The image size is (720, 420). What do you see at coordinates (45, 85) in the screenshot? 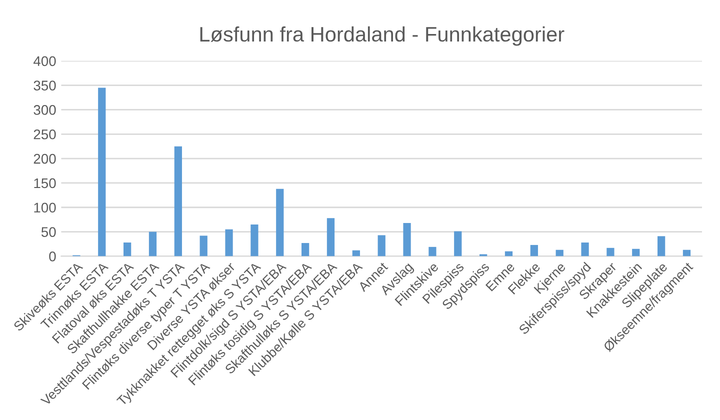
I see `y-tick-label: 350` at bounding box center [45, 85].